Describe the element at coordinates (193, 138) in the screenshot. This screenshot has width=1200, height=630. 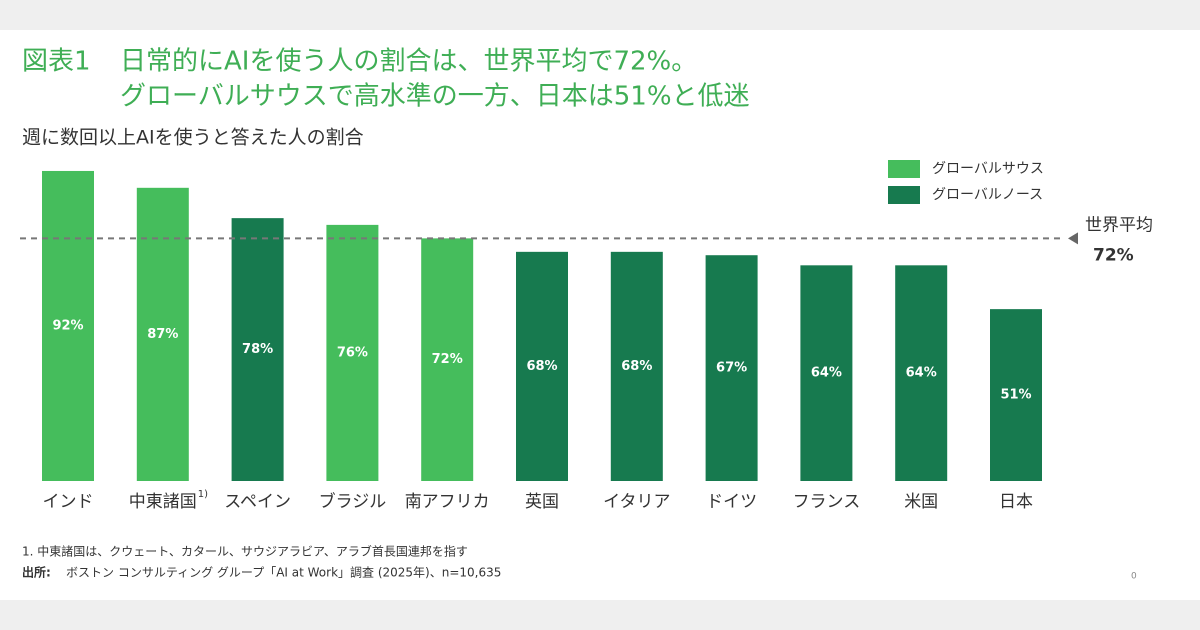
I see `chart-subtitle: 週に数回以上AIを使うと答えた人の割合` at that location.